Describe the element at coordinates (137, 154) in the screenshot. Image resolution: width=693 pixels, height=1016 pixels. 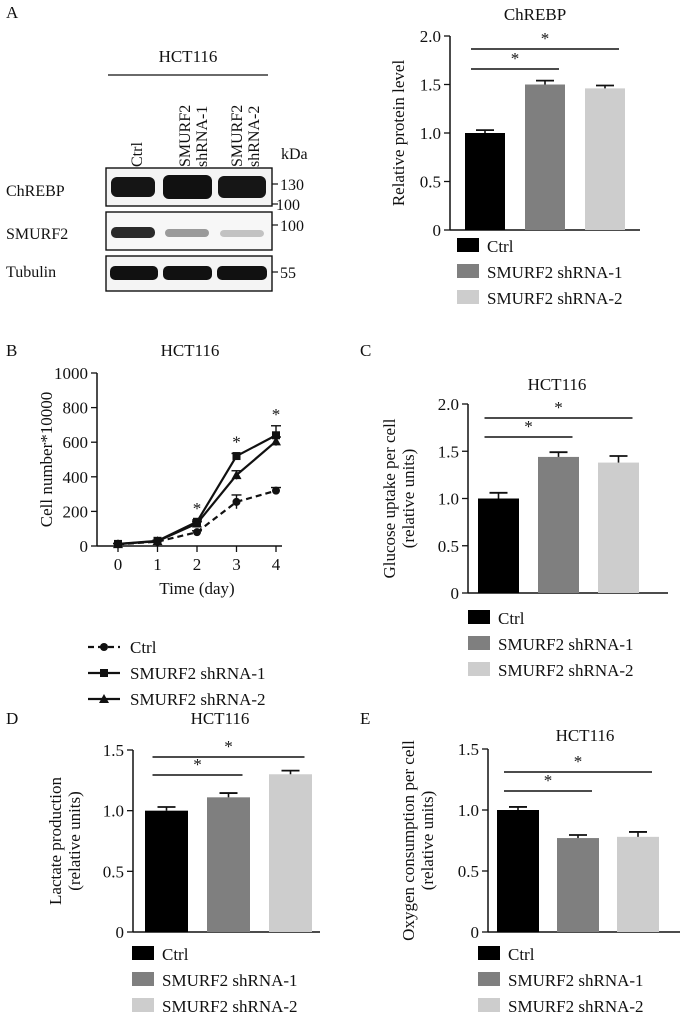
I see `lane-label-ctrl: Ctrl` at that location.